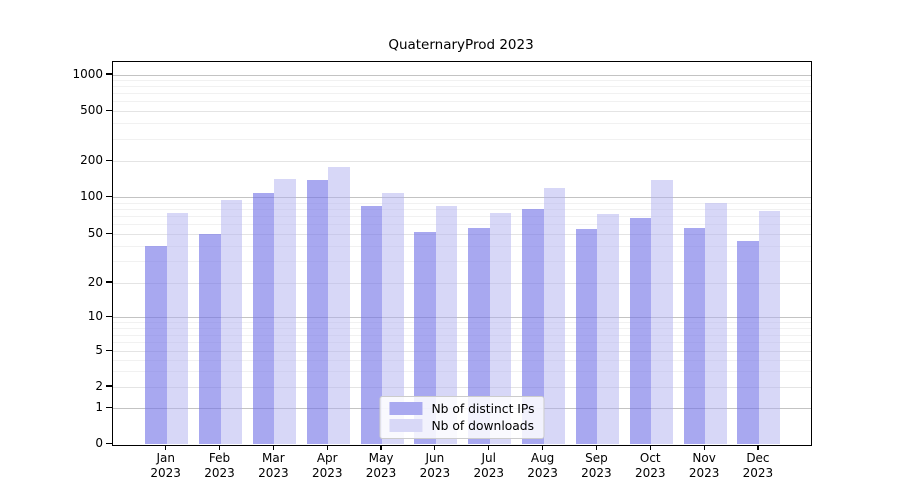 This screenshot has width=900, height=500. I want to click on y-tick-label: 20, so click(95, 281).